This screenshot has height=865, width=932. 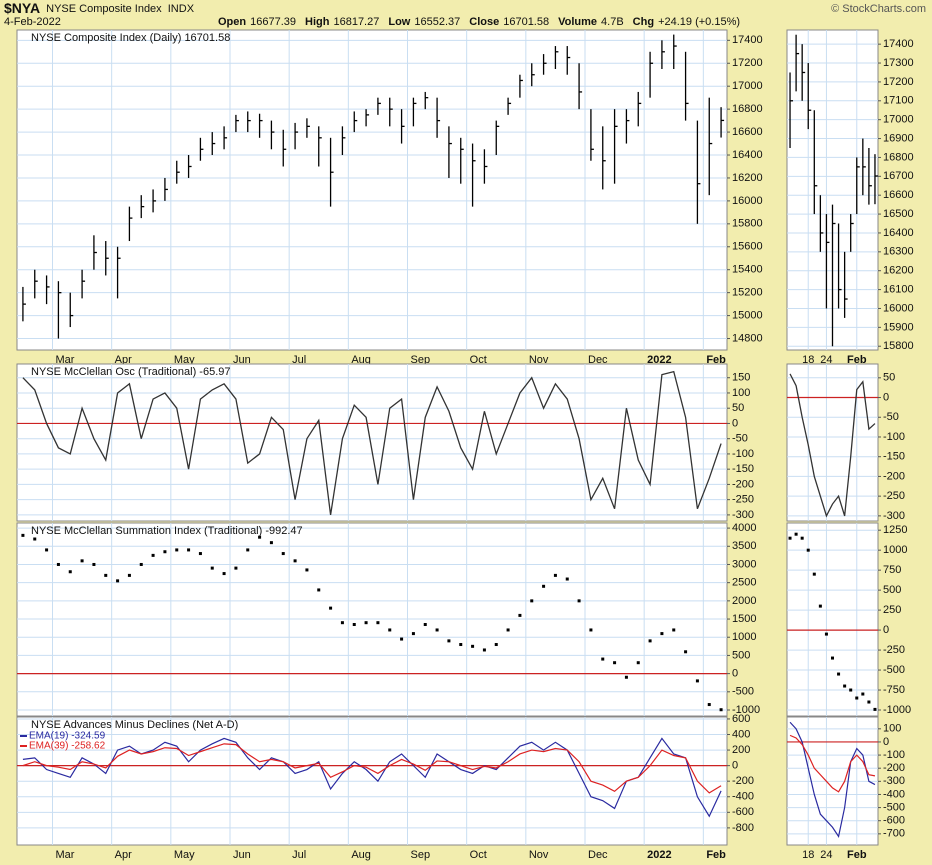 I want to click on y-tick-label: 400, so click(x=741, y=734).